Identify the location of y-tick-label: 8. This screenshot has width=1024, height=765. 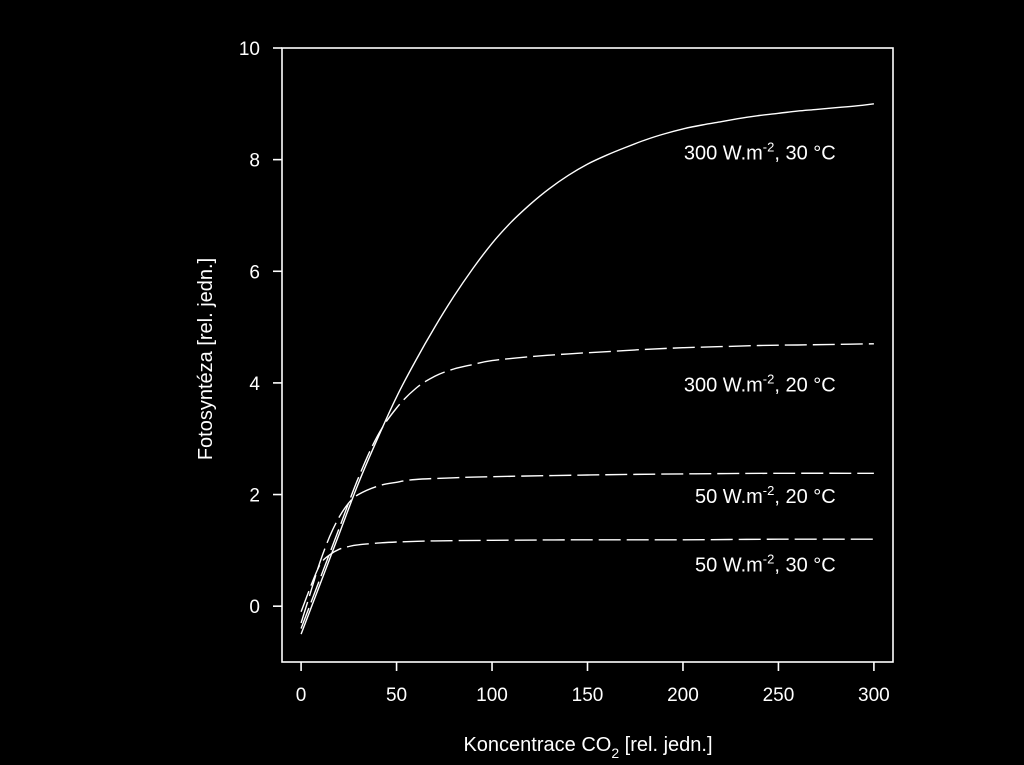
(254, 161).